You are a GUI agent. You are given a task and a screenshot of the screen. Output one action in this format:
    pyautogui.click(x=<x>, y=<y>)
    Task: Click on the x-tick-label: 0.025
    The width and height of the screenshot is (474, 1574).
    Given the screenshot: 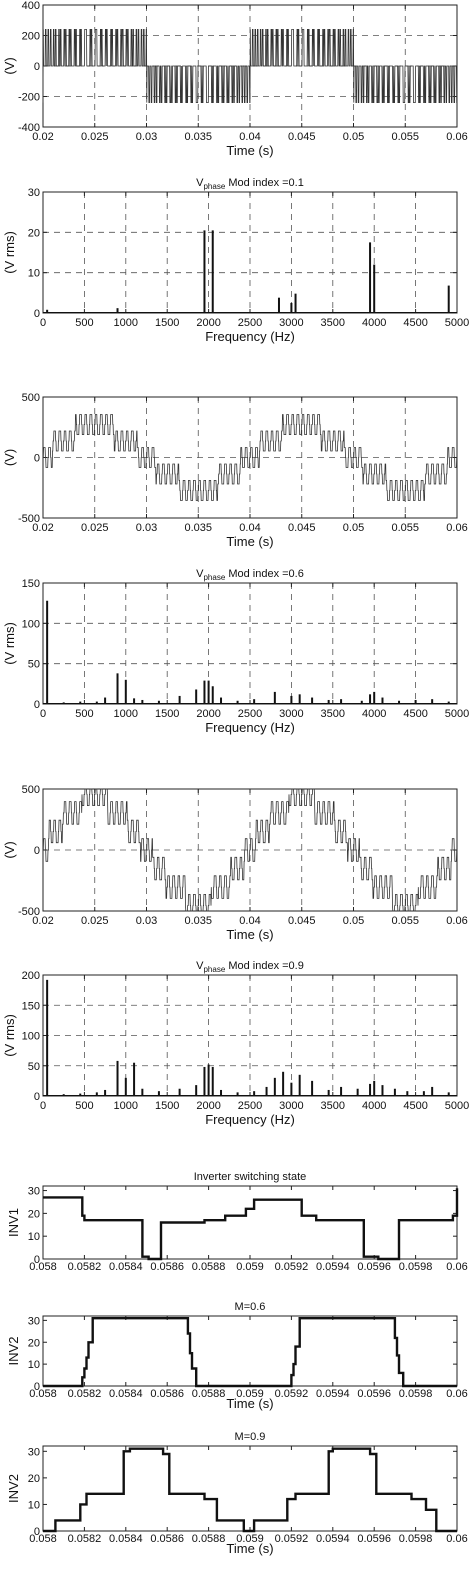 What is the action you would take?
    pyautogui.click(x=95, y=137)
    